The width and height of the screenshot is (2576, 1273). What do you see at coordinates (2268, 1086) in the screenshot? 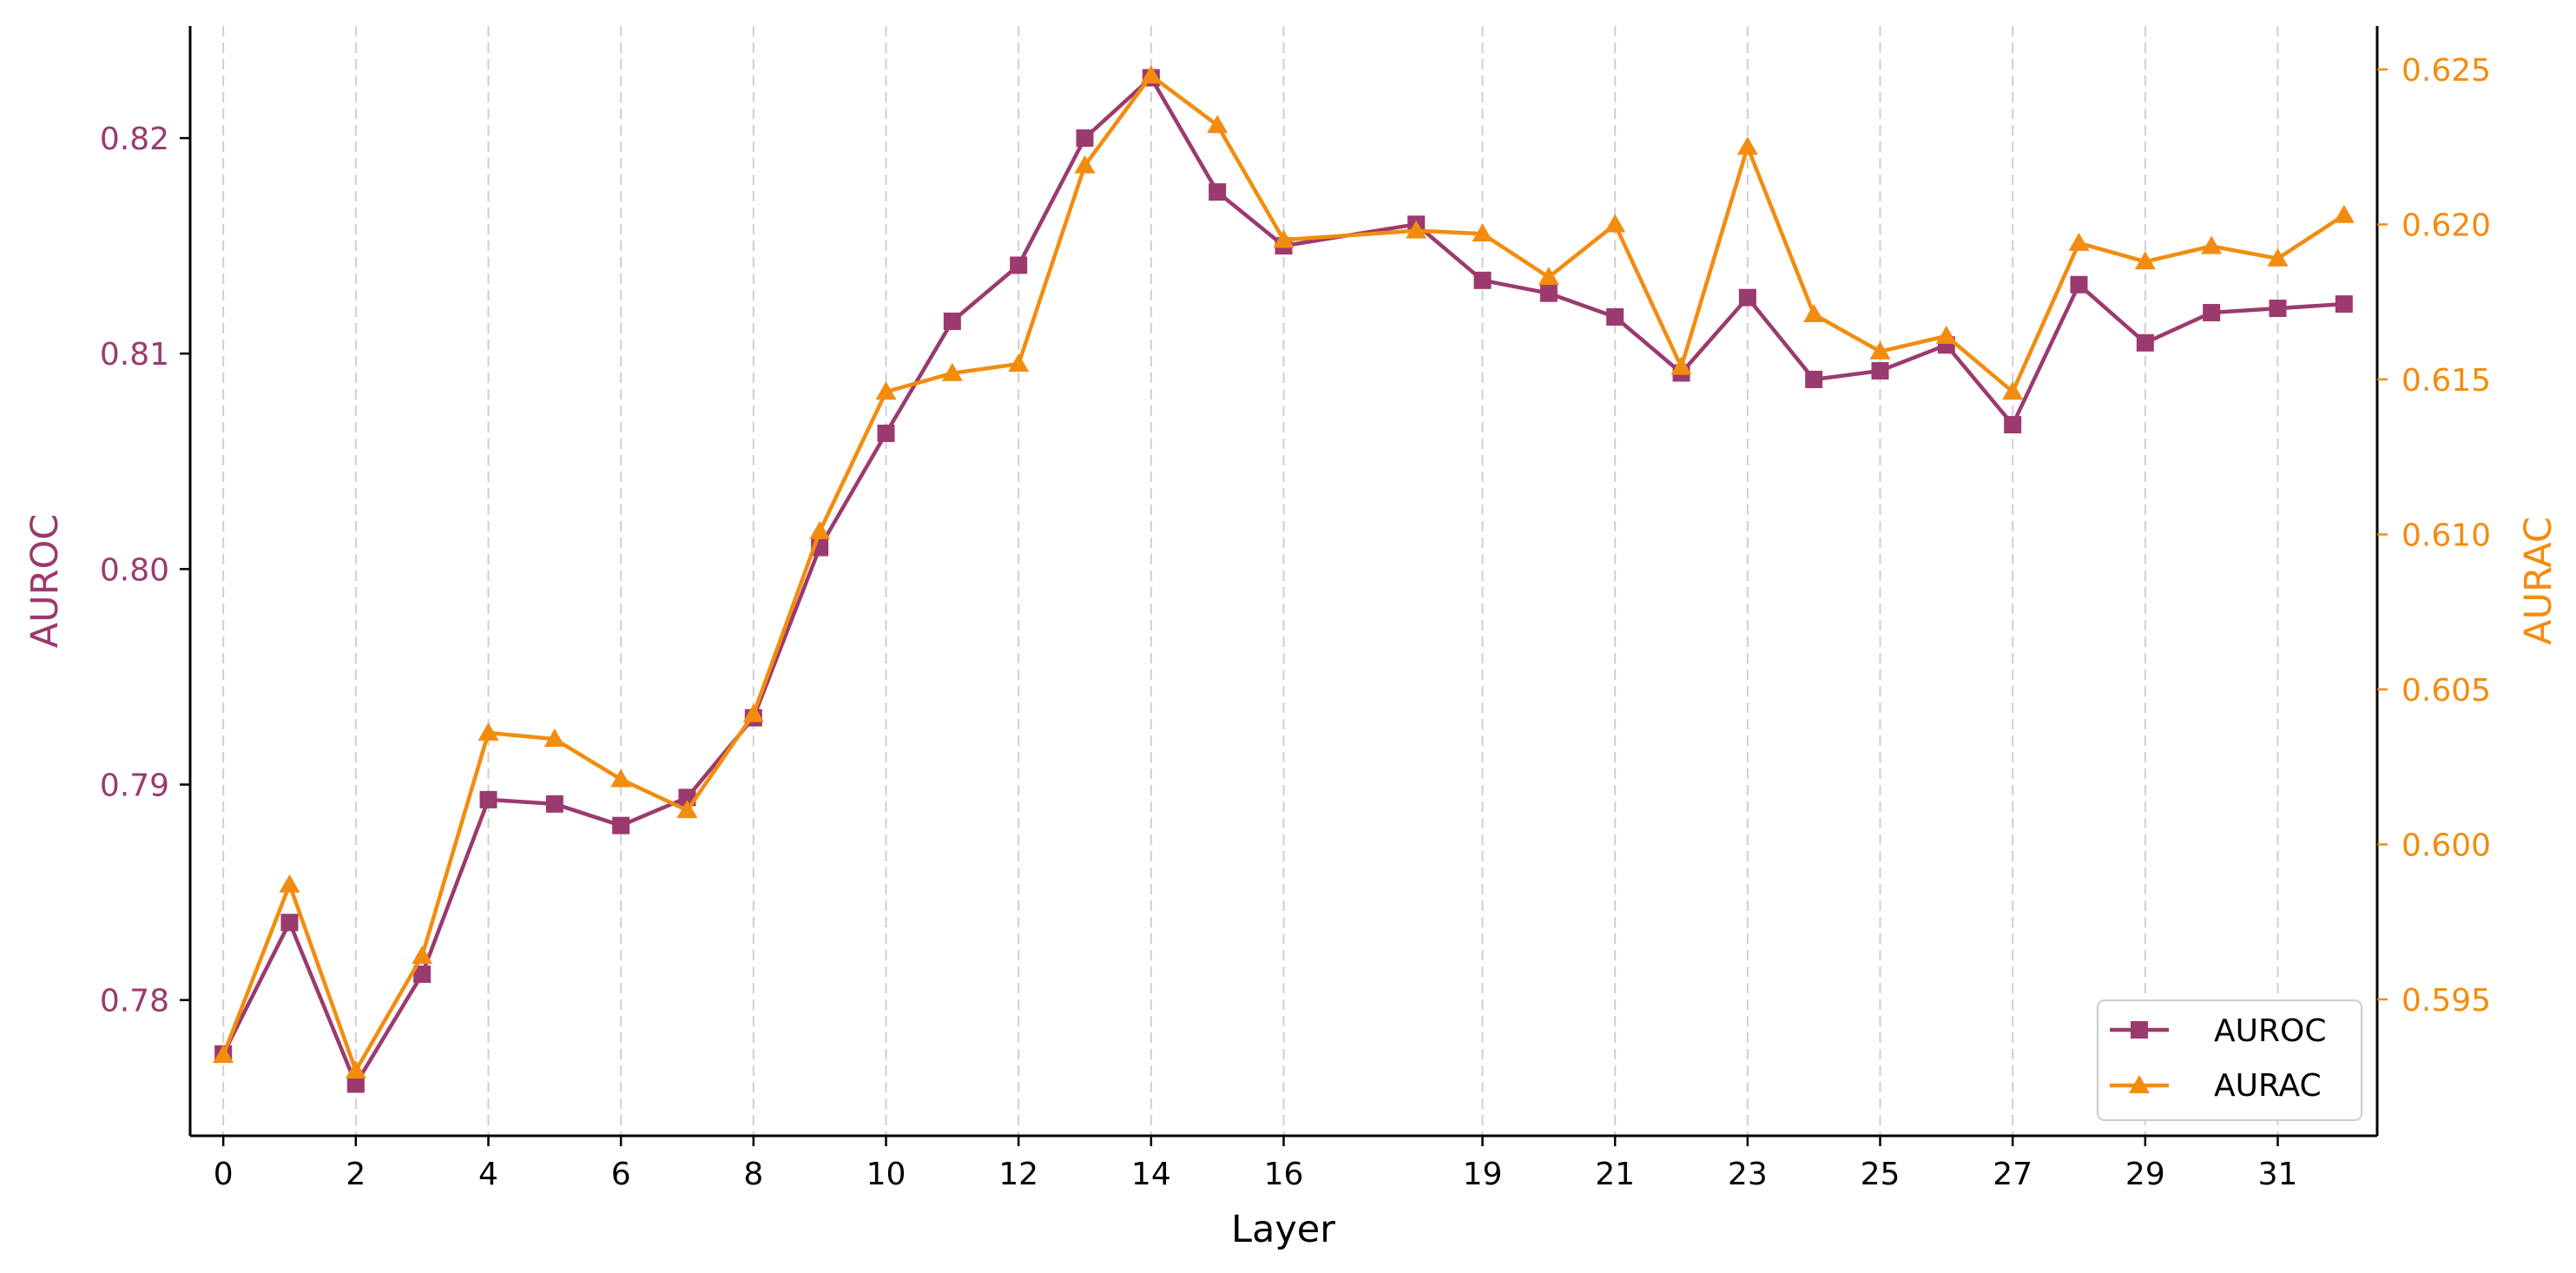
I see `legend-aurac-label: AURAC` at bounding box center [2268, 1086].